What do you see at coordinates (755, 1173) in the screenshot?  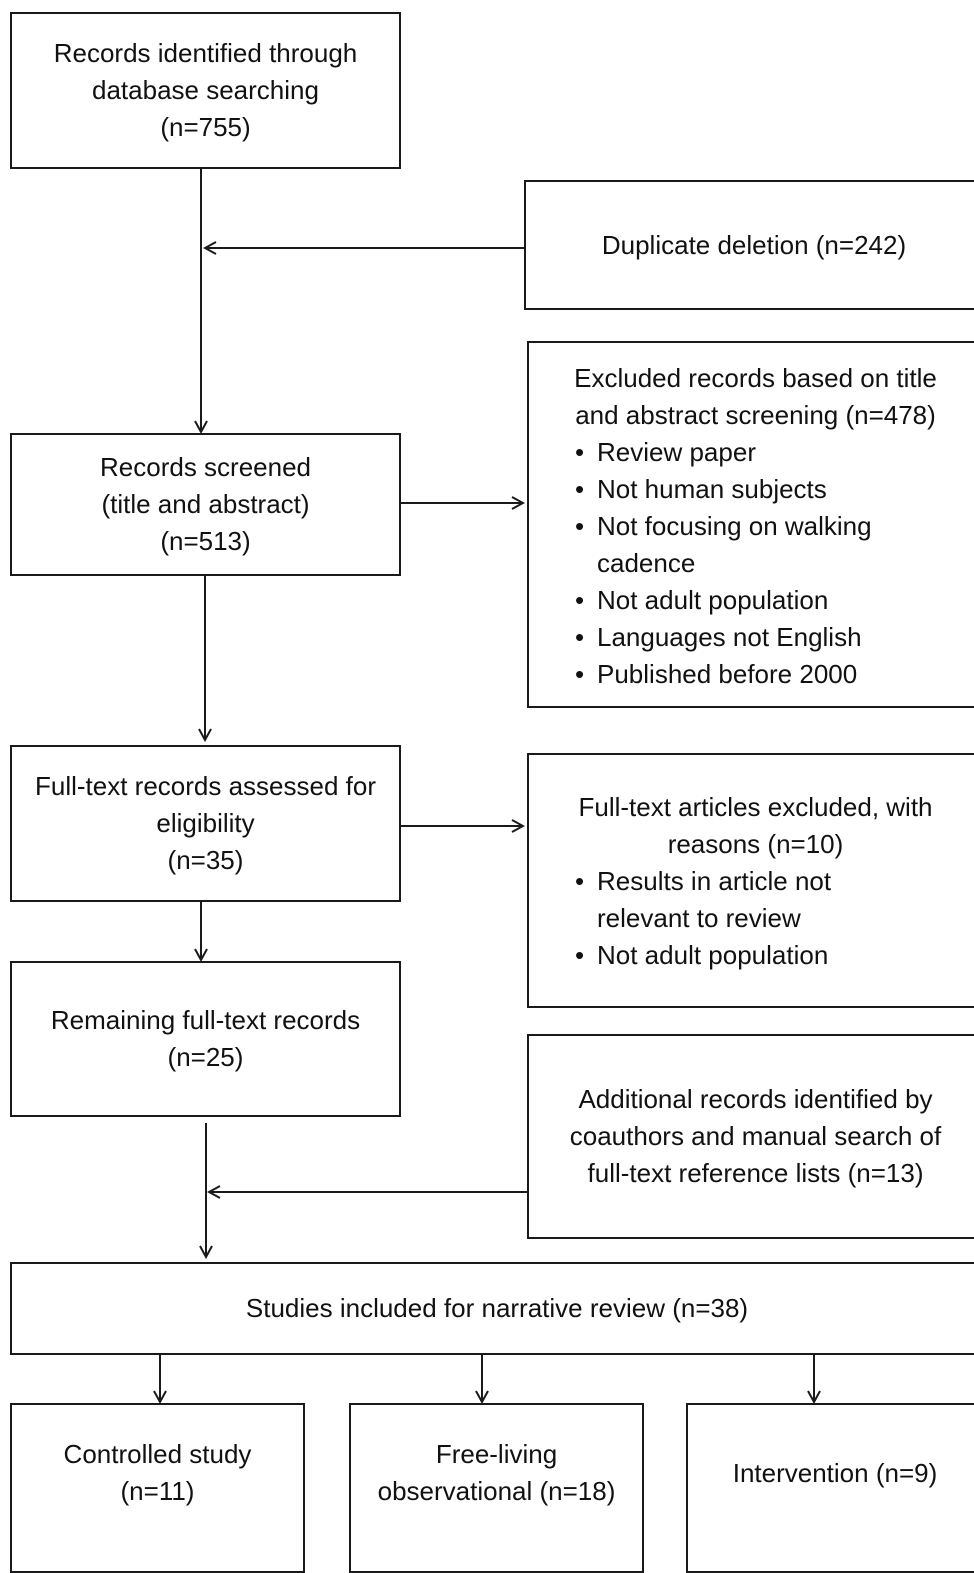 I see `additional-line3: full-text reference lists (n=13)` at bounding box center [755, 1173].